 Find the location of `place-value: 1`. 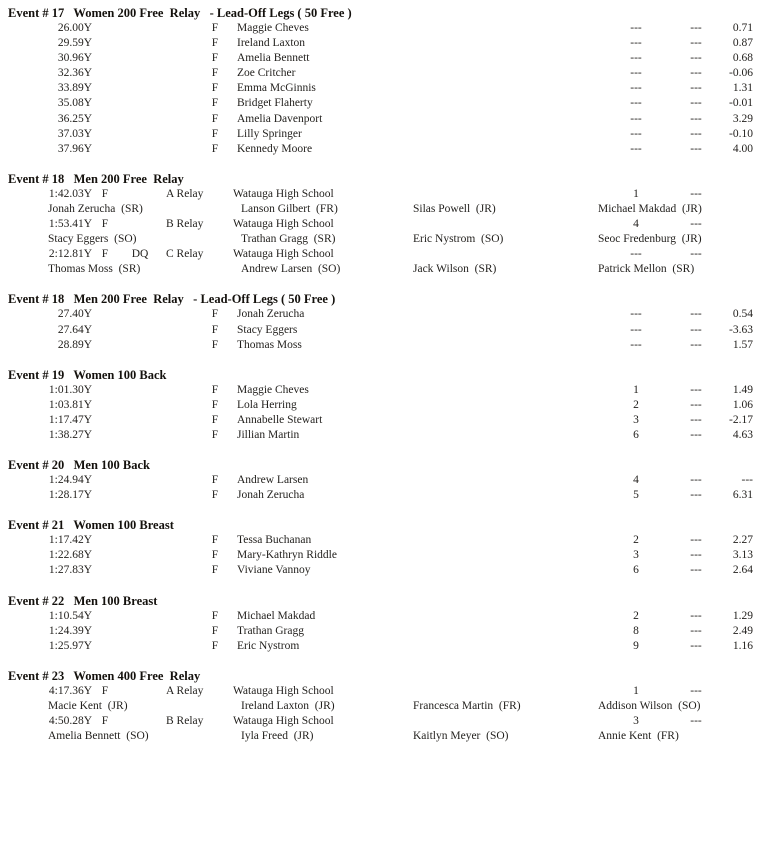

place-value: 1 is located at coordinates (636, 690).